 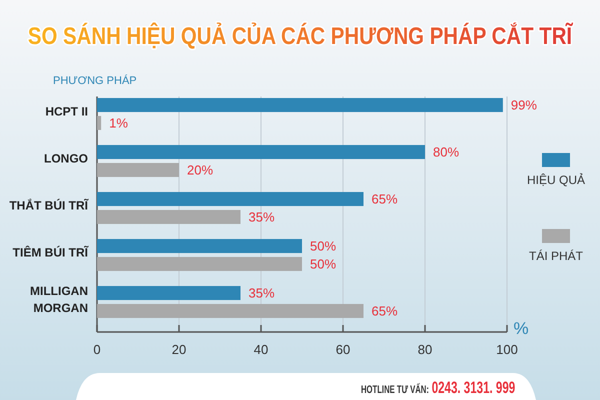 What do you see at coordinates (66, 158) in the screenshot?
I see `y-tick-label: LONGO` at bounding box center [66, 158].